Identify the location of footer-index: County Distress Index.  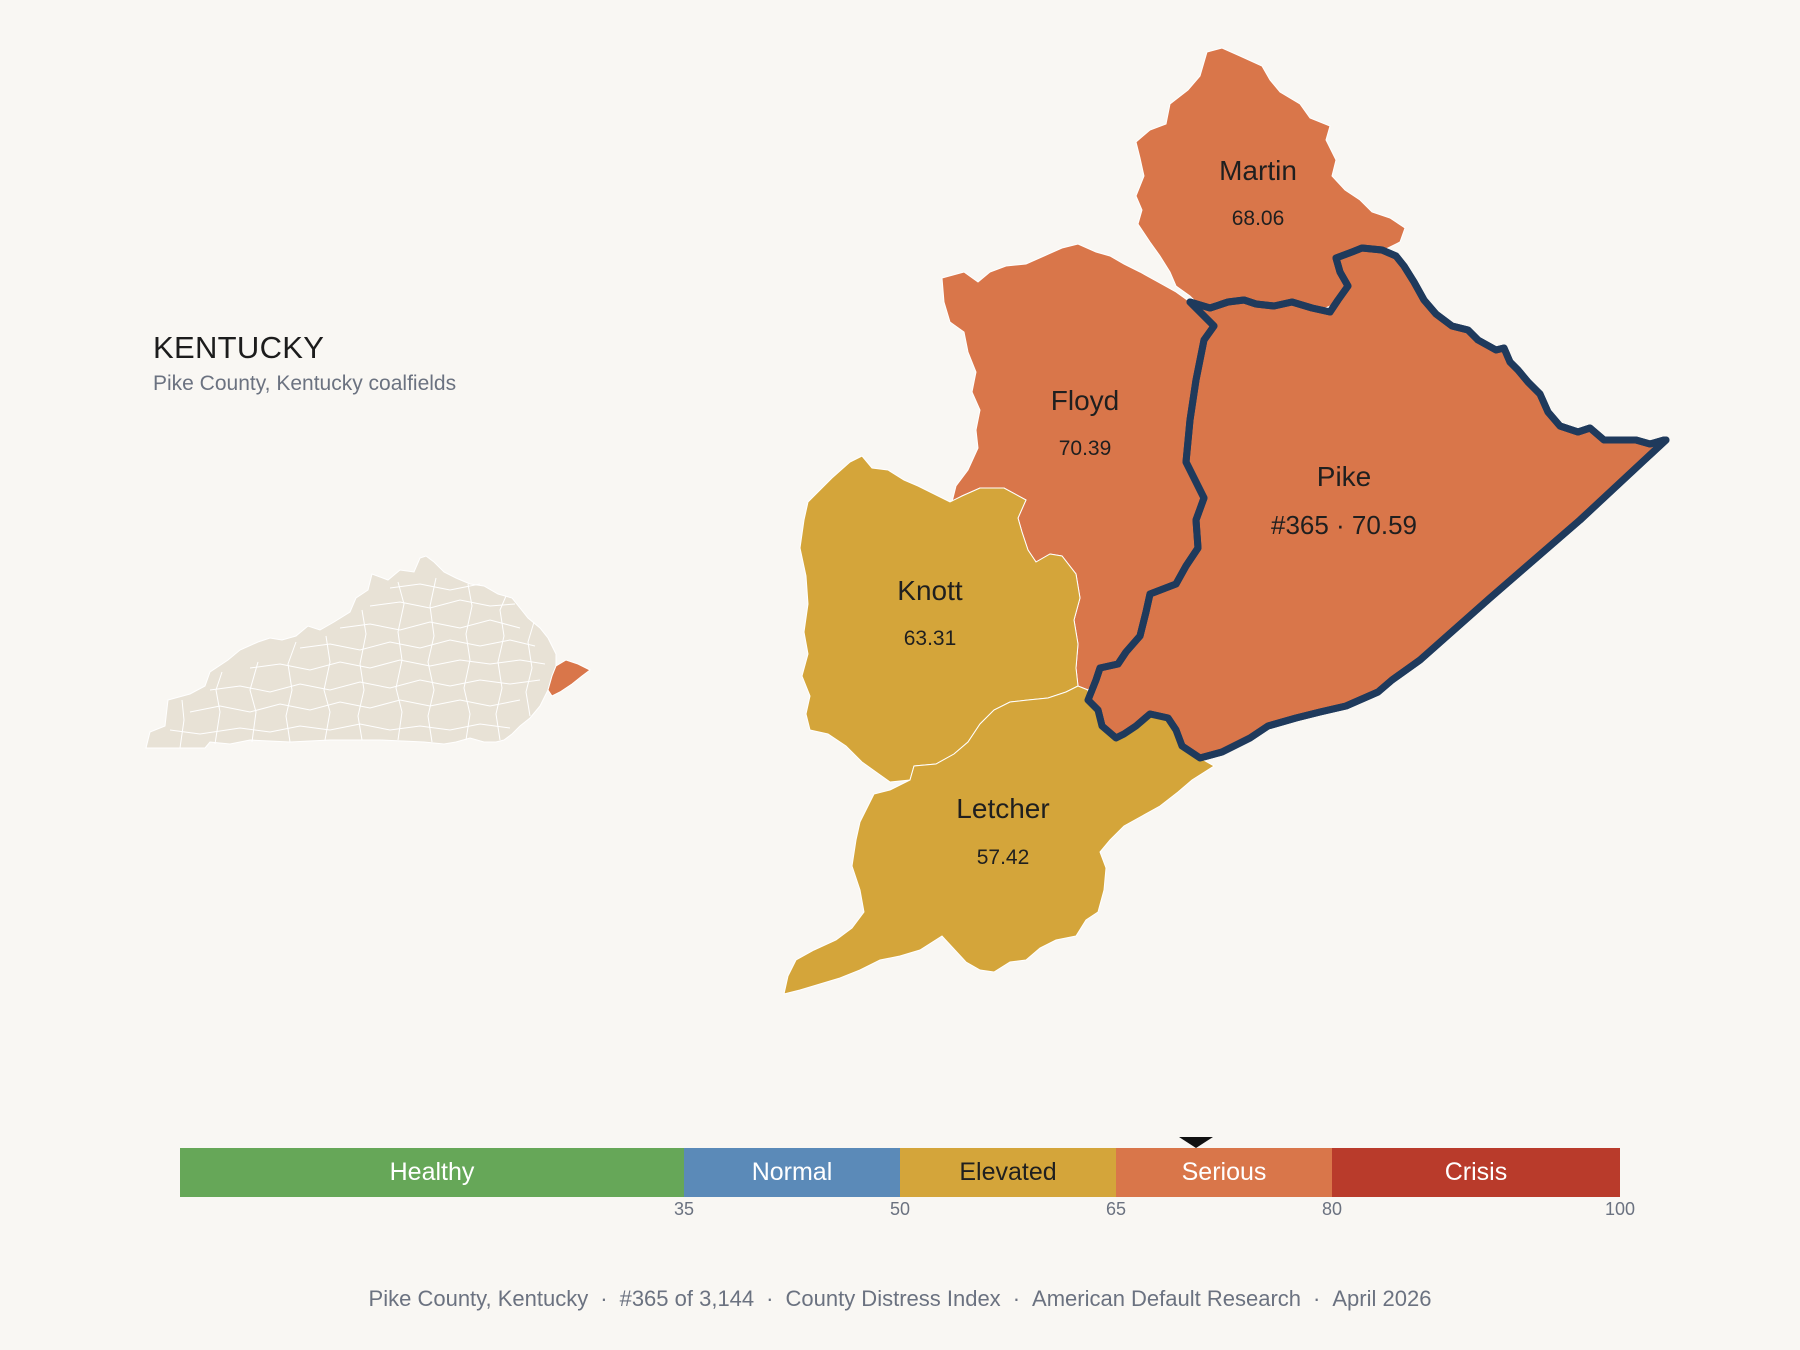
(893, 1298).